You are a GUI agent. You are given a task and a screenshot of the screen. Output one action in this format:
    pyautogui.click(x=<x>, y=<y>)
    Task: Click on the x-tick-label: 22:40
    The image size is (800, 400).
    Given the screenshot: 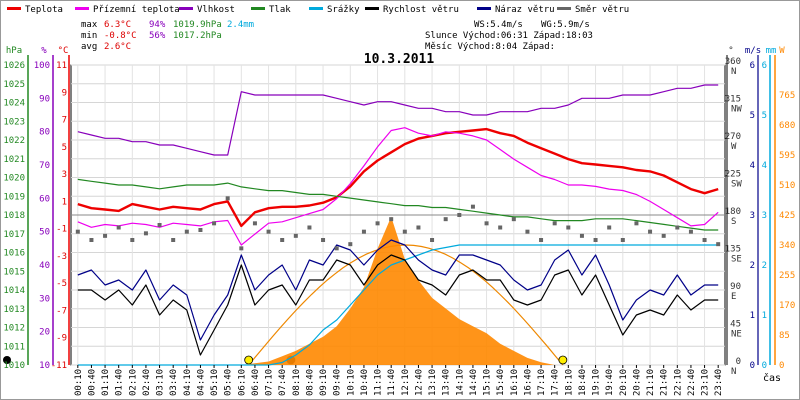 What is the action you would take?
    pyautogui.click(x=692, y=382)
    